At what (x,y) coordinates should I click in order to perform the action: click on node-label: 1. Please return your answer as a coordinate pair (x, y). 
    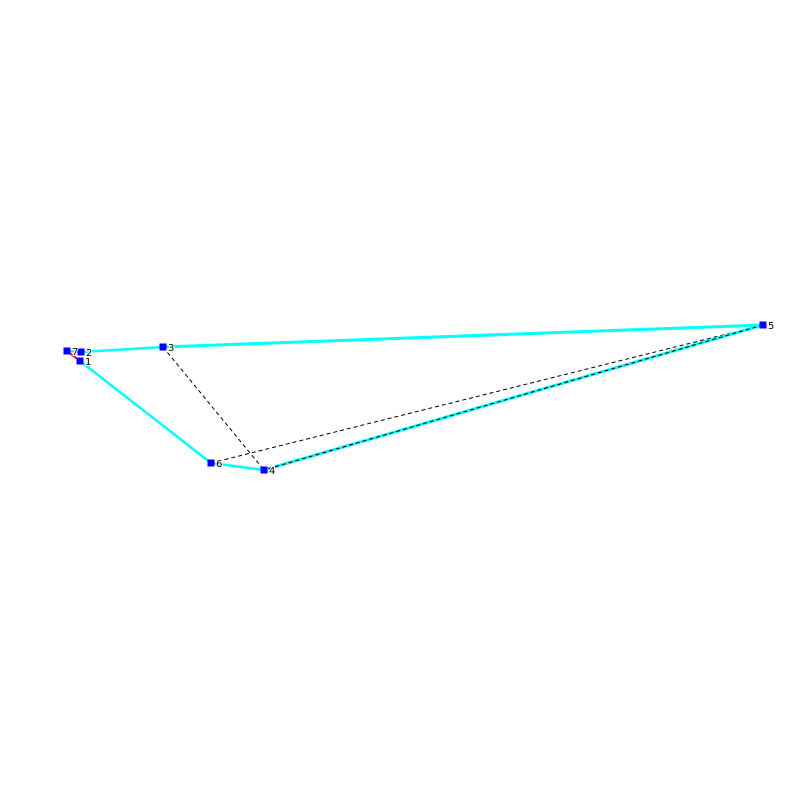
    Looking at the image, I should click on (88, 362).